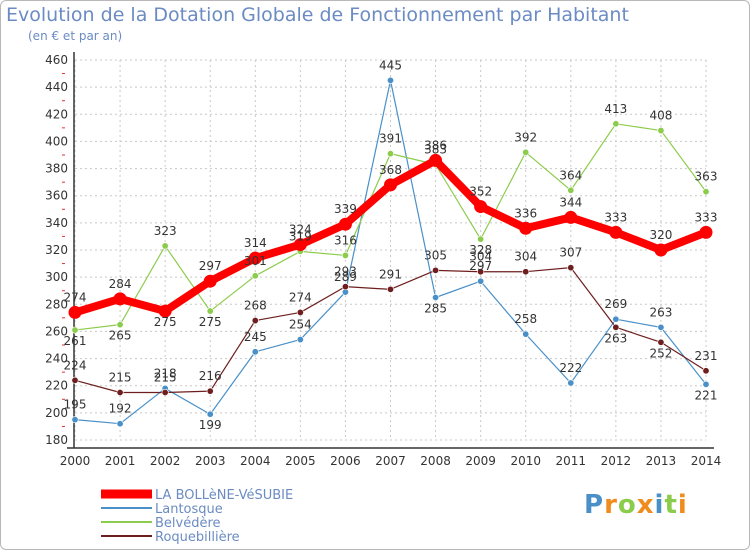 This screenshot has width=750, height=550. I want to click on x-tick-label: 2002, so click(165, 461).